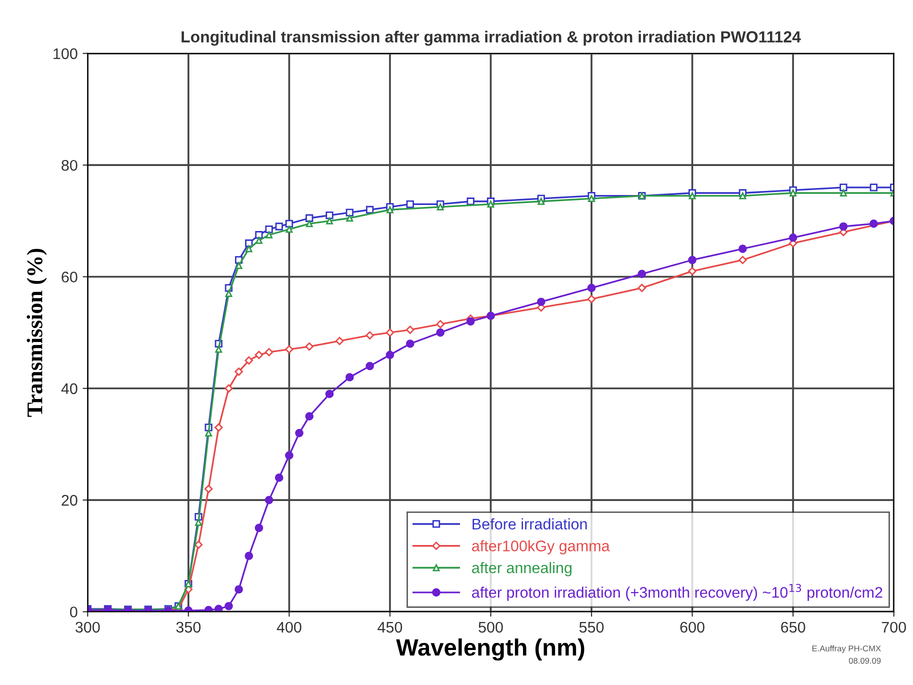  I want to click on legend-label: after annealing, so click(522, 569).